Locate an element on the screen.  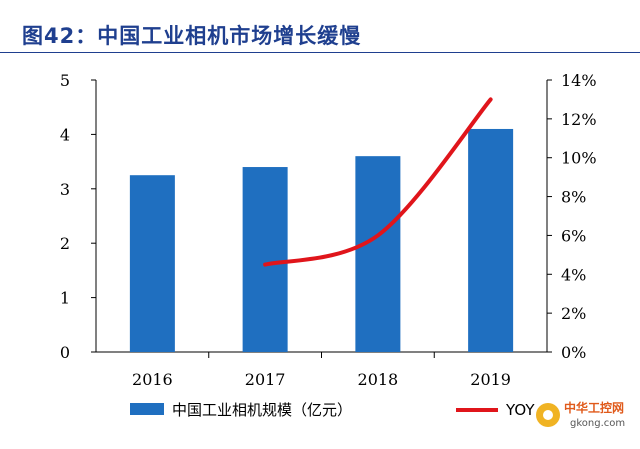
y-right-tick-label: 14% is located at coordinates (579, 80).